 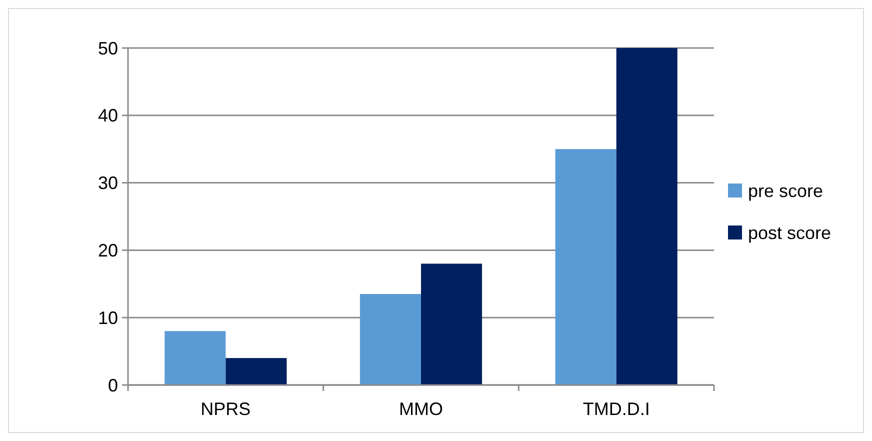 I want to click on y-tick-label: 40, so click(x=108, y=116).